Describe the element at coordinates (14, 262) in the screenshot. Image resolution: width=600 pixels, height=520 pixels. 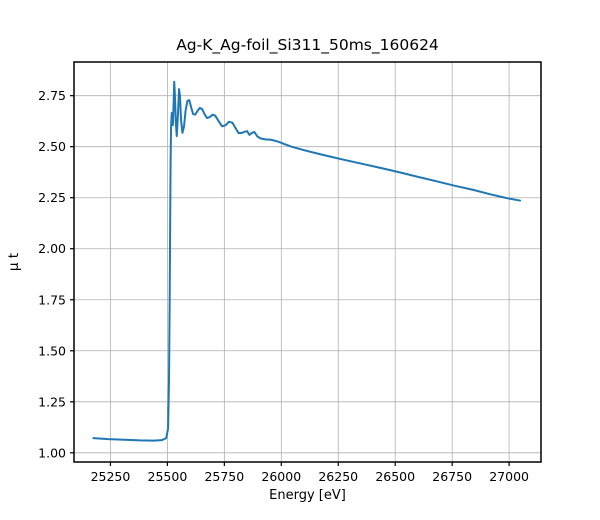
I see `y-axis-label: μ t` at that location.